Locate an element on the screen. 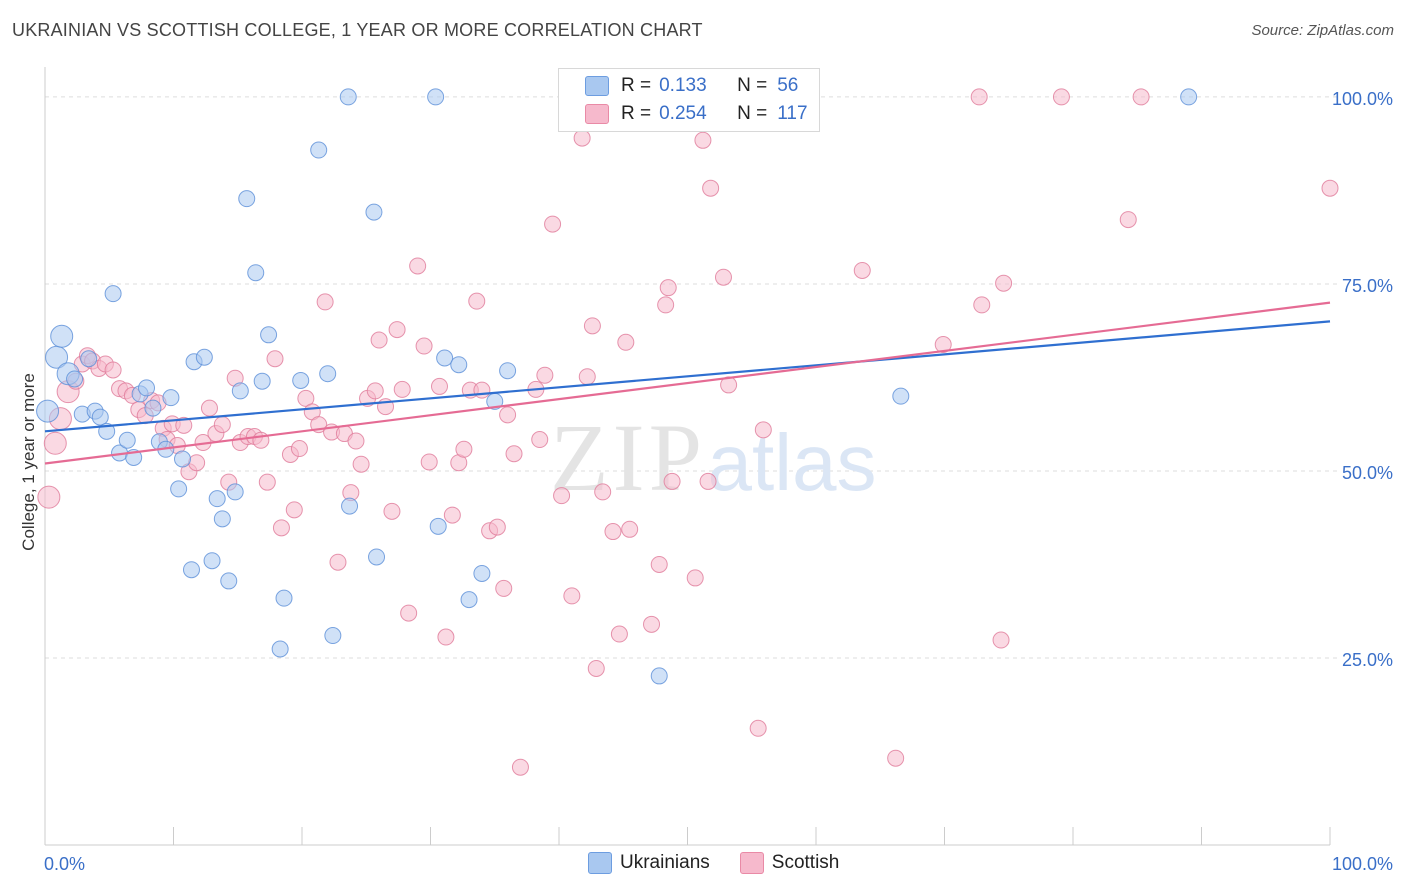  legend-r-value: 0.133 is located at coordinates (683, 85).